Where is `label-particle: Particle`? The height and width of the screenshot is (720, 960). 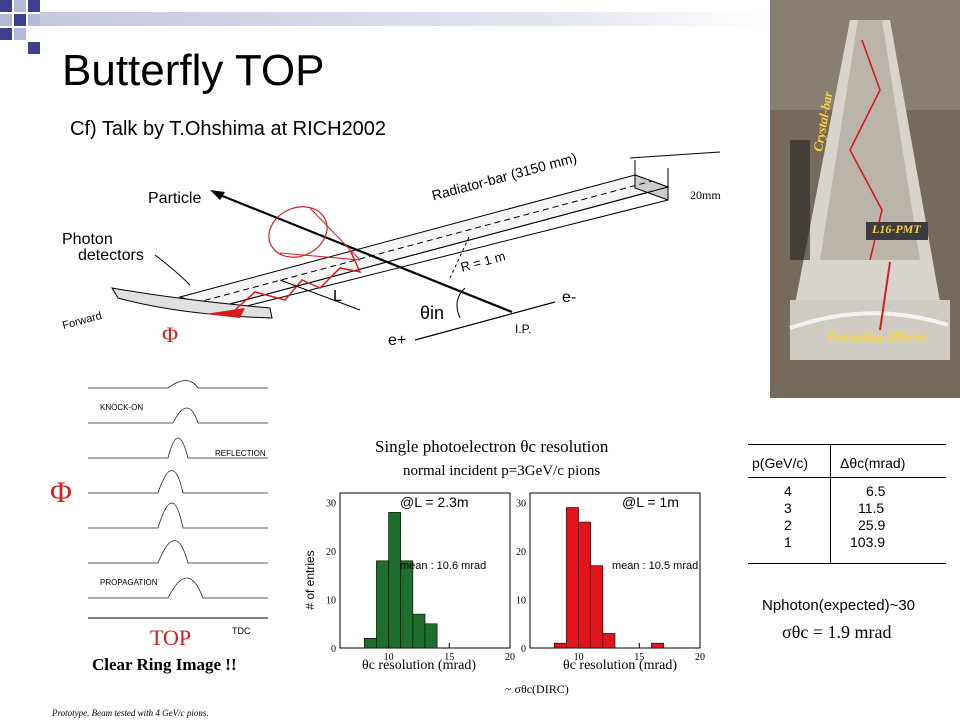
label-particle: Particle is located at coordinates (175, 198).